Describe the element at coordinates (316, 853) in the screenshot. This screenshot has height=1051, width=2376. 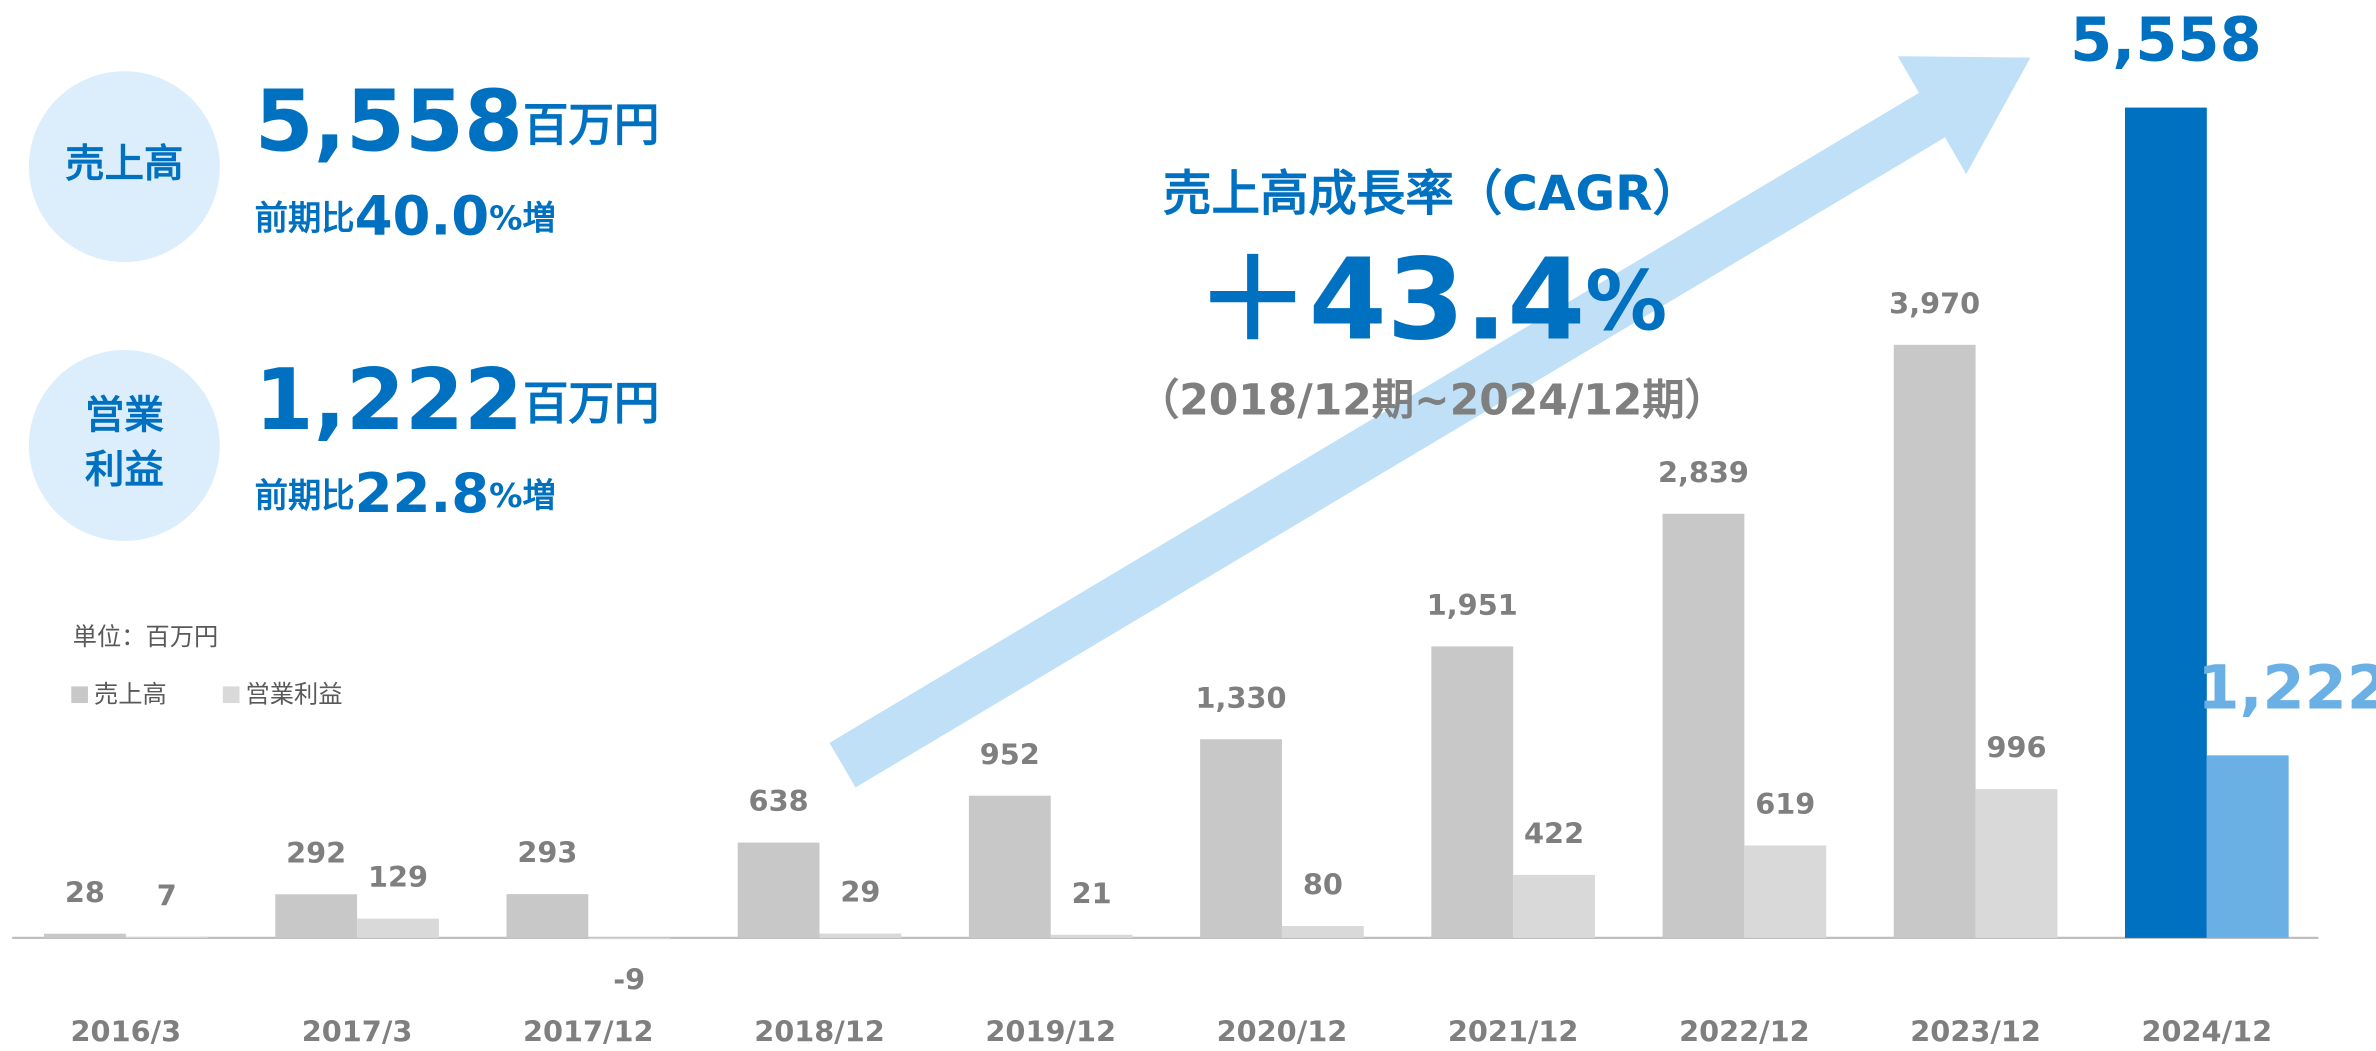
I see `value-label: 292` at that location.